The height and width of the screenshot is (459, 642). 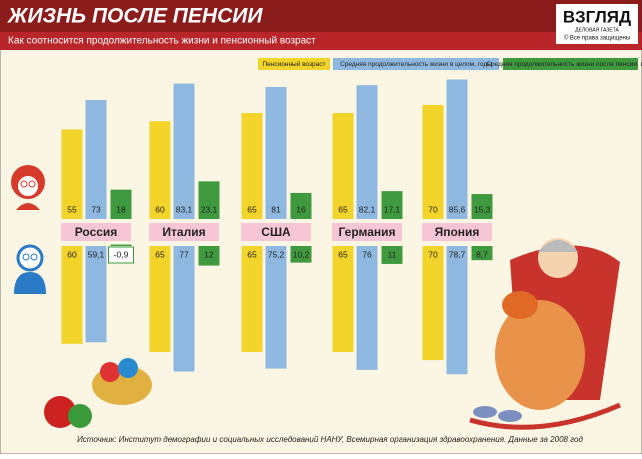 What do you see at coordinates (184, 209) in the screenshot?
I see `value-label: 83,1` at bounding box center [184, 209].